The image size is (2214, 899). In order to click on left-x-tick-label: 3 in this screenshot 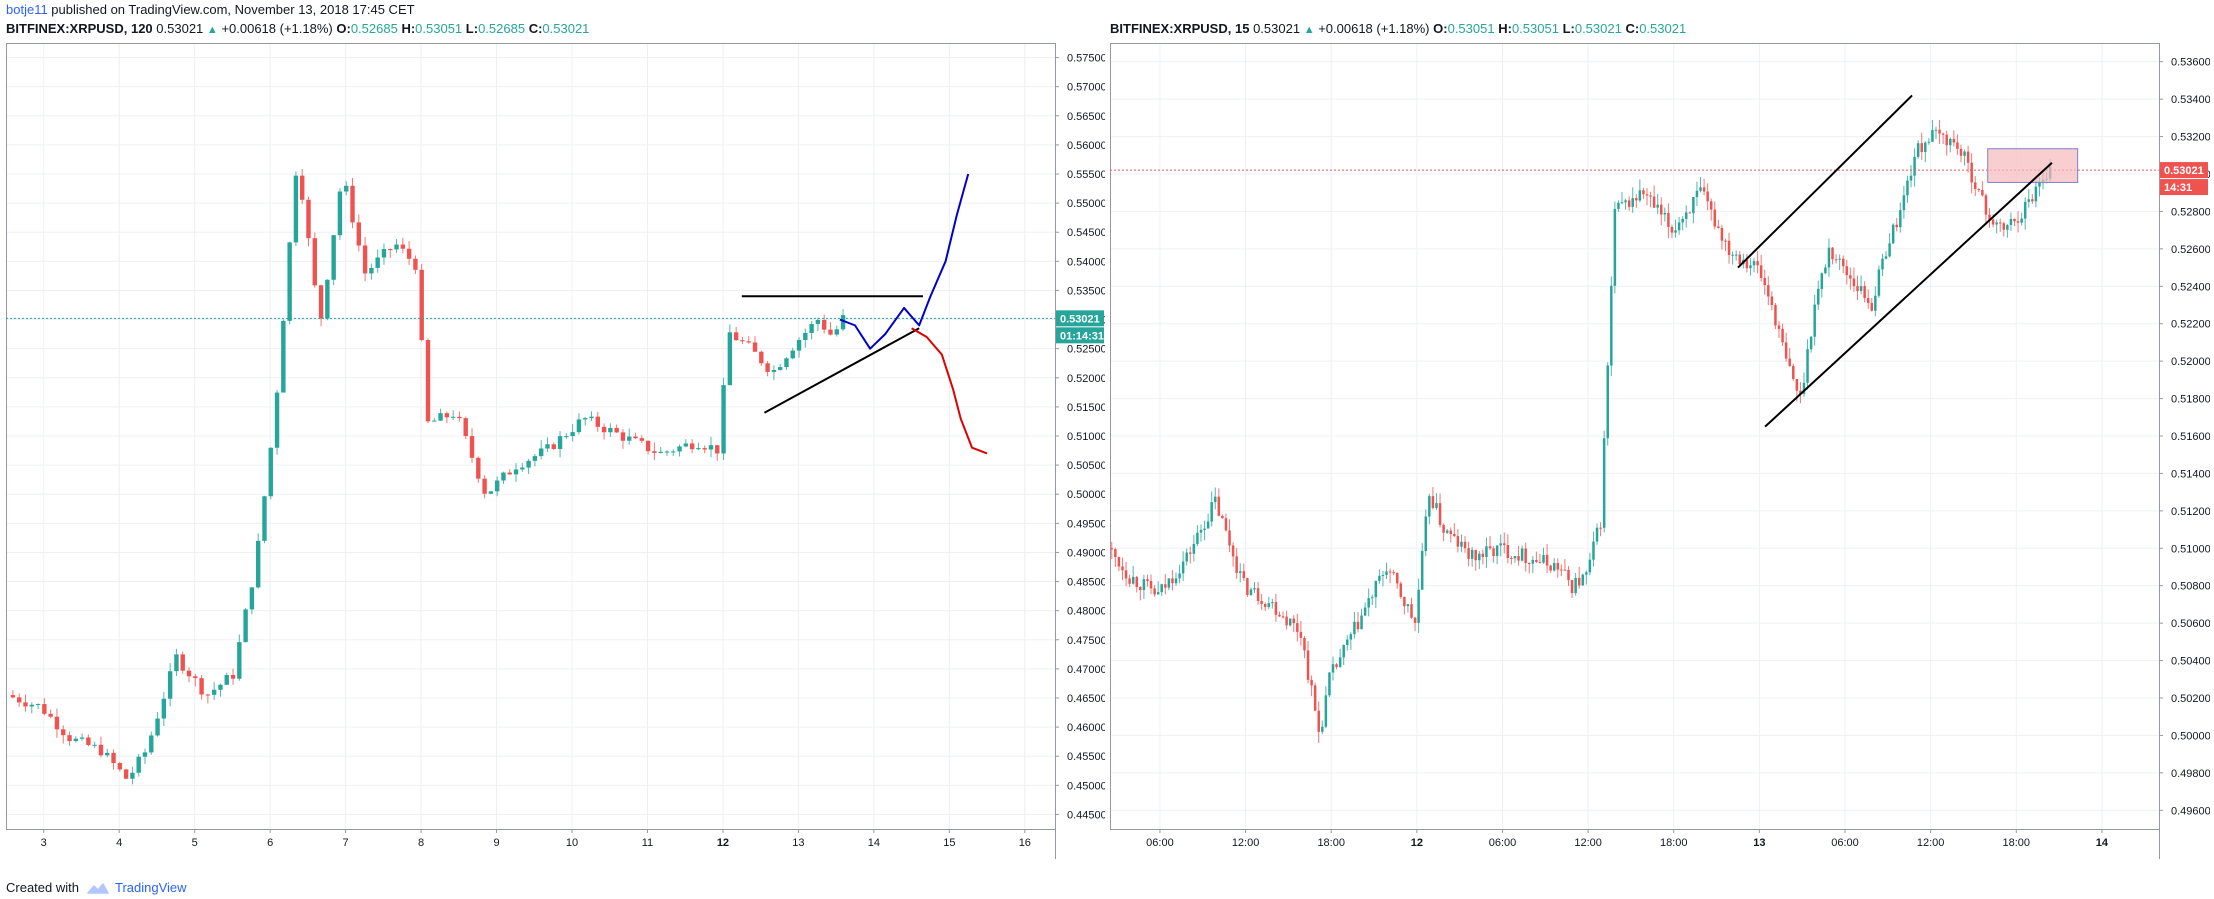, I will do `click(44, 843)`.